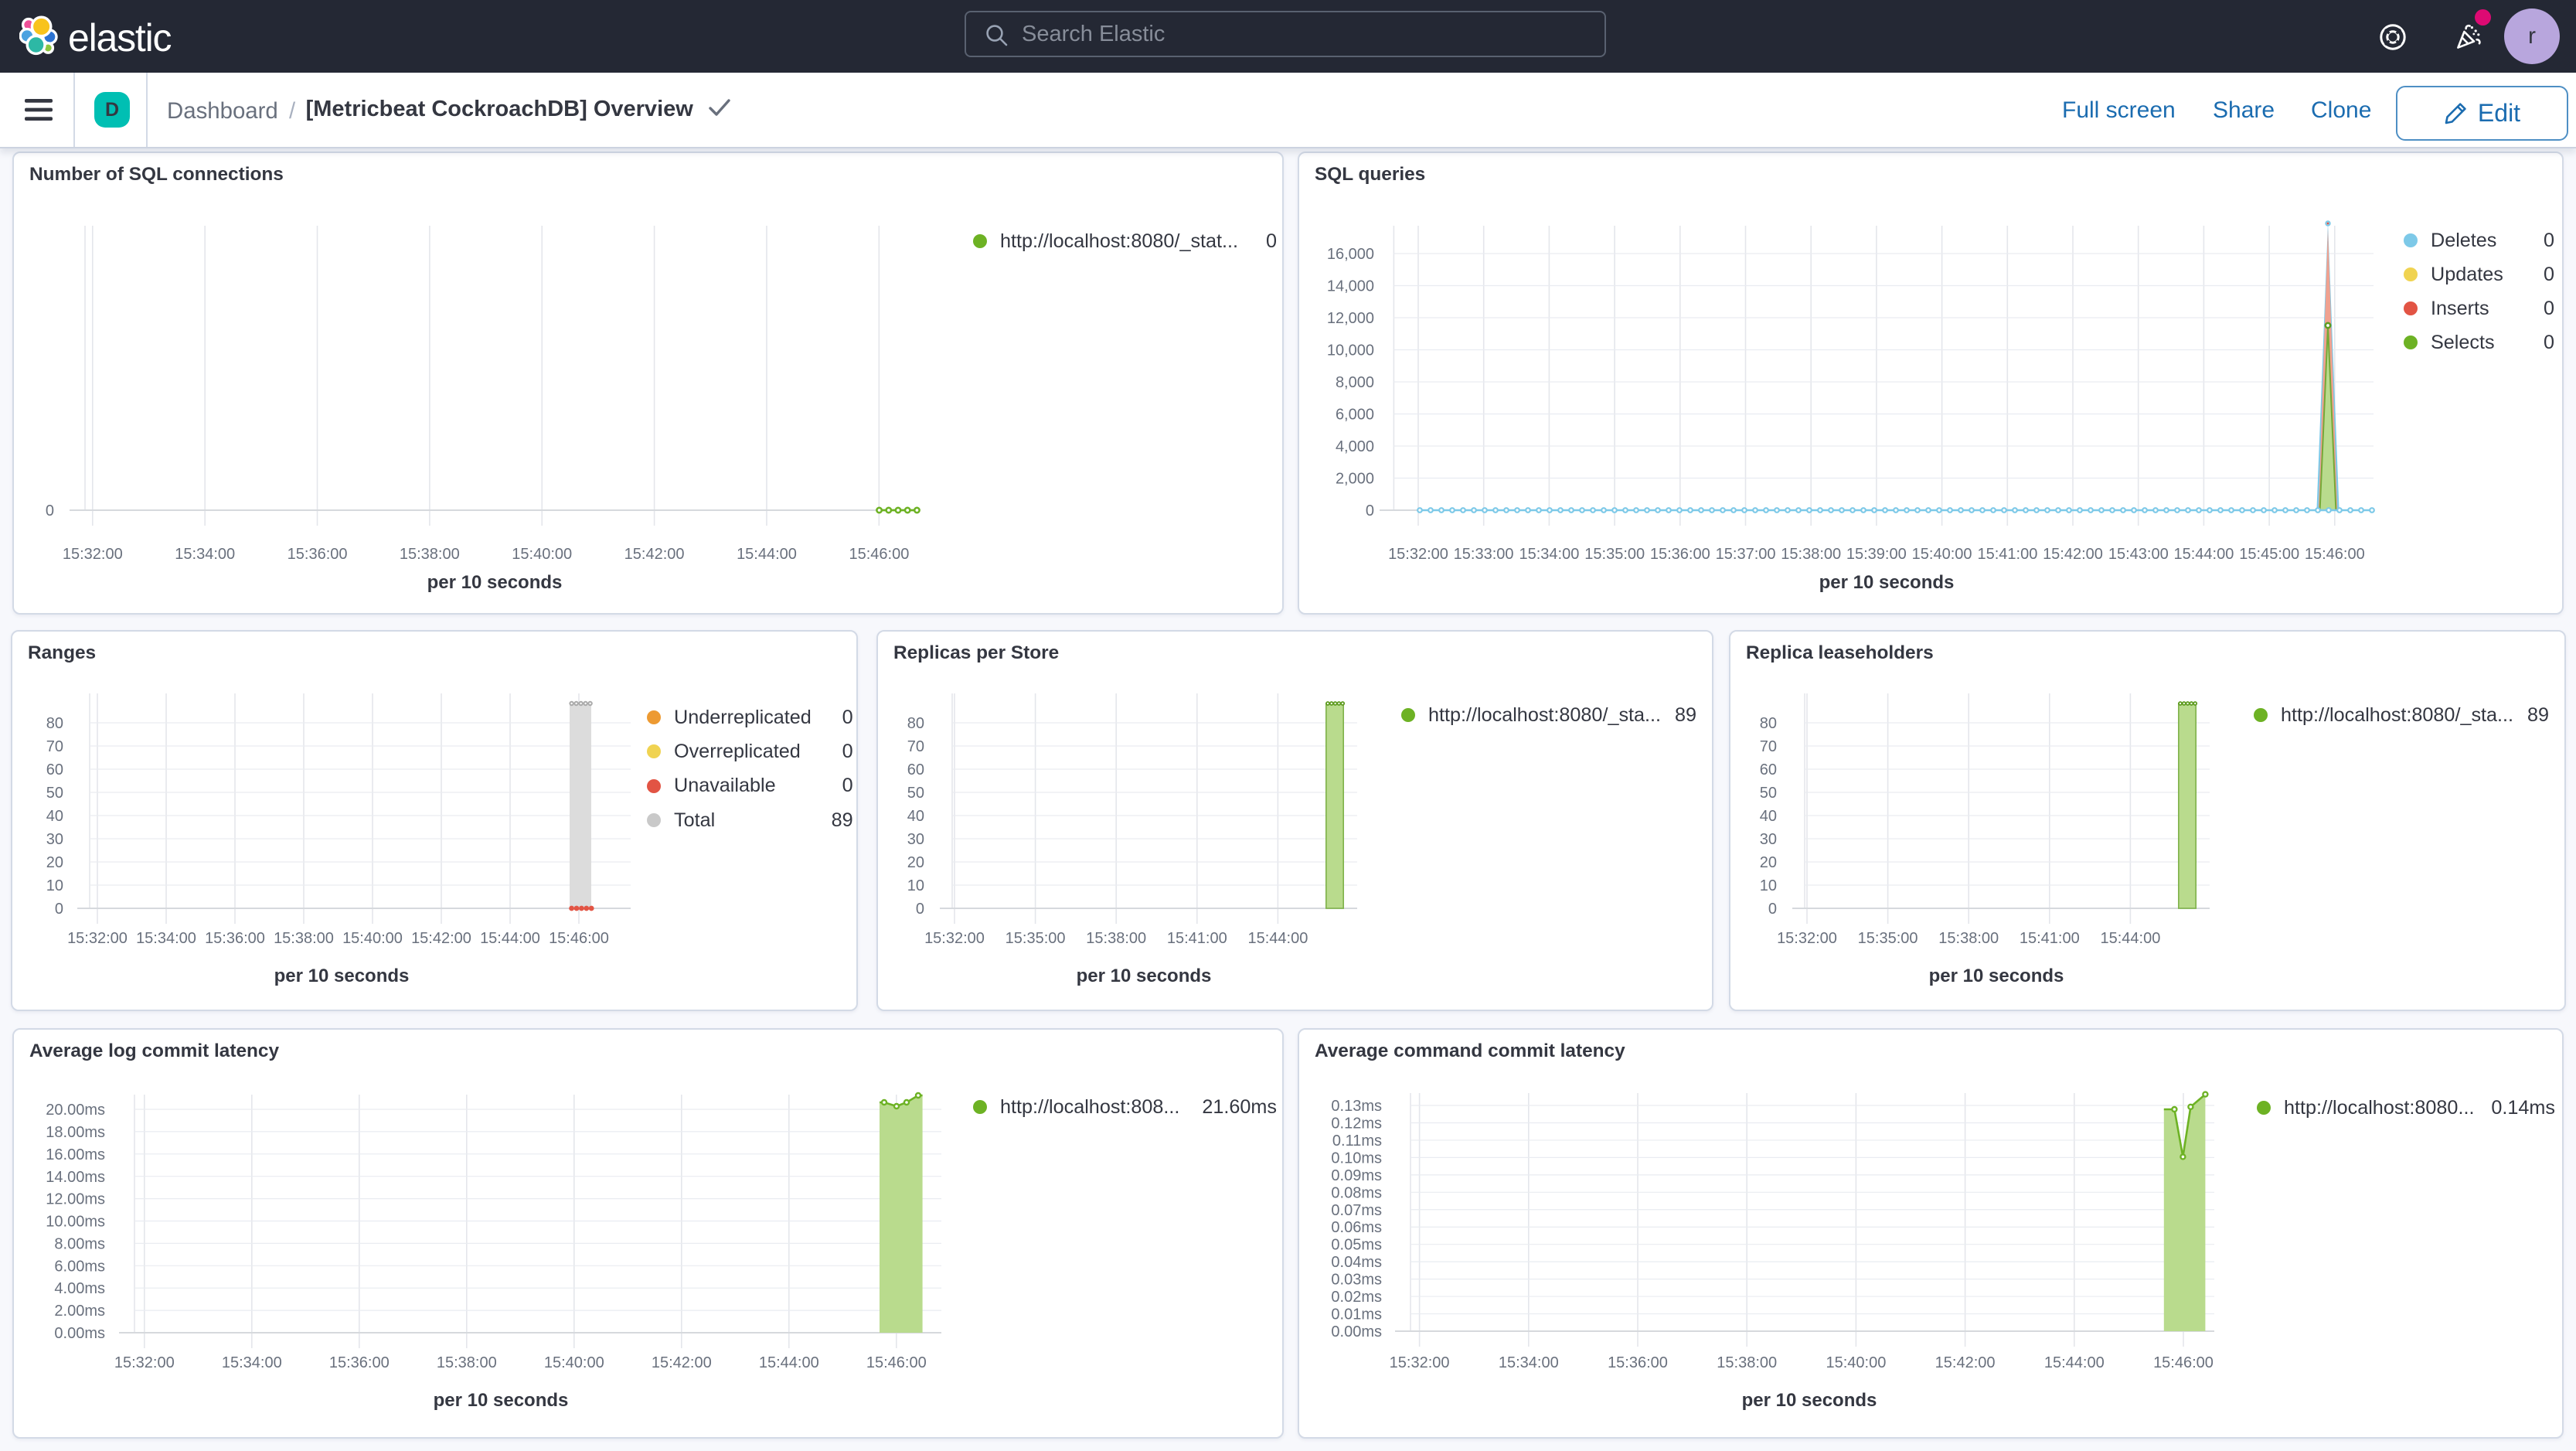 The height and width of the screenshot is (1451, 2576). Describe the element at coordinates (1355, 382) in the screenshot. I see `svg-text: 8,000` at that location.